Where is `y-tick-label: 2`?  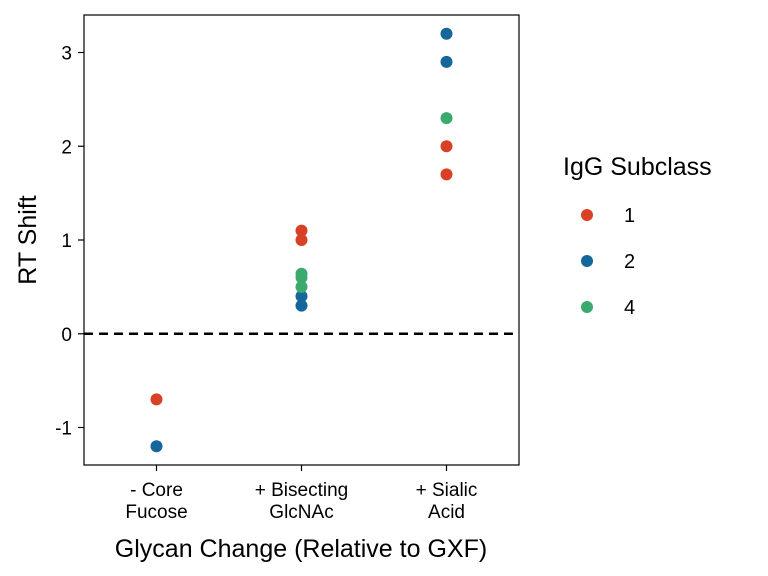
y-tick-label: 2 is located at coordinates (66, 147).